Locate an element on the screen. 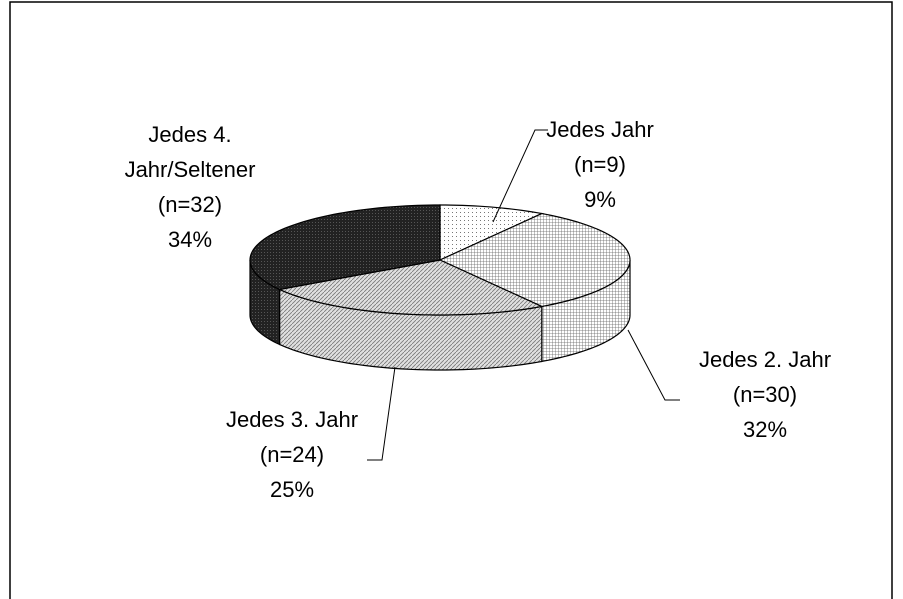 Image resolution: width=903 pixels, height=599 pixels. count-label: (n=9) is located at coordinates (600, 164).